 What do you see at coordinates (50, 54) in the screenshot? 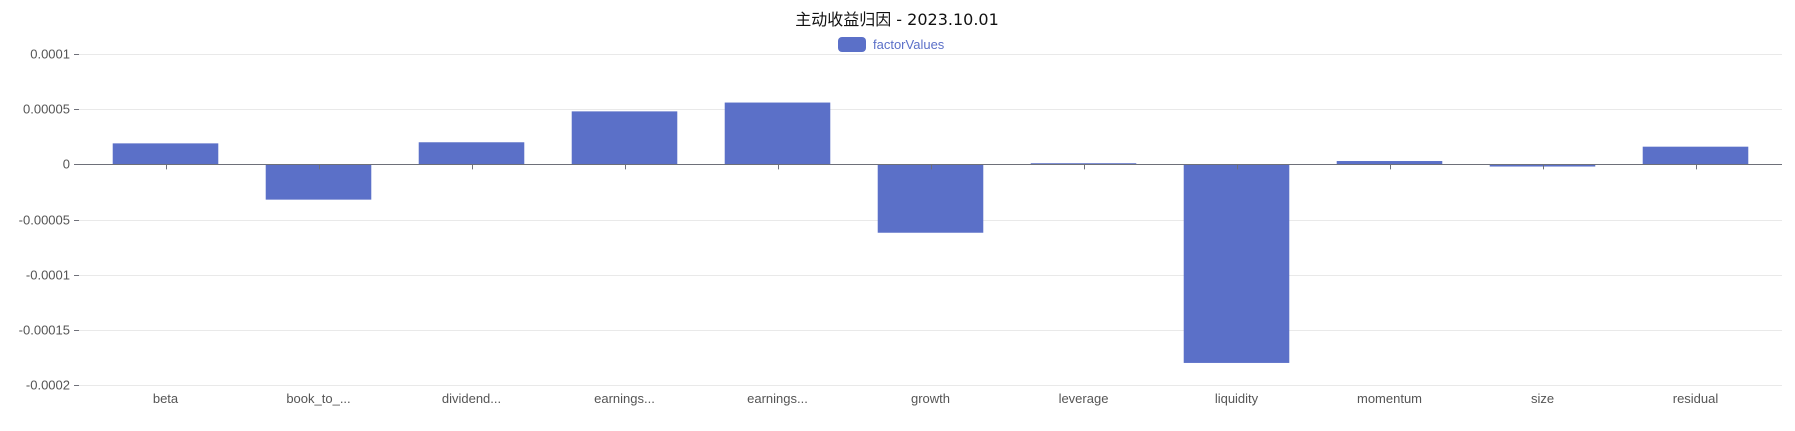
I see `y-tick-label: 0.0001` at bounding box center [50, 54].